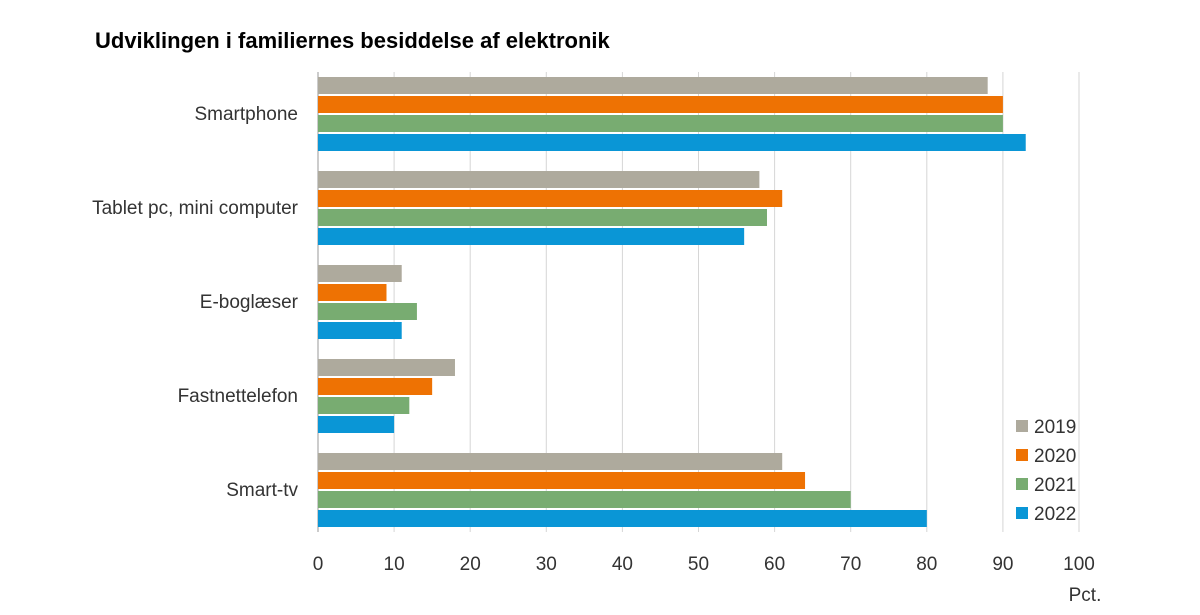 The height and width of the screenshot is (615, 1200). What do you see at coordinates (1079, 564) in the screenshot?
I see `x-tick-label: 100` at bounding box center [1079, 564].